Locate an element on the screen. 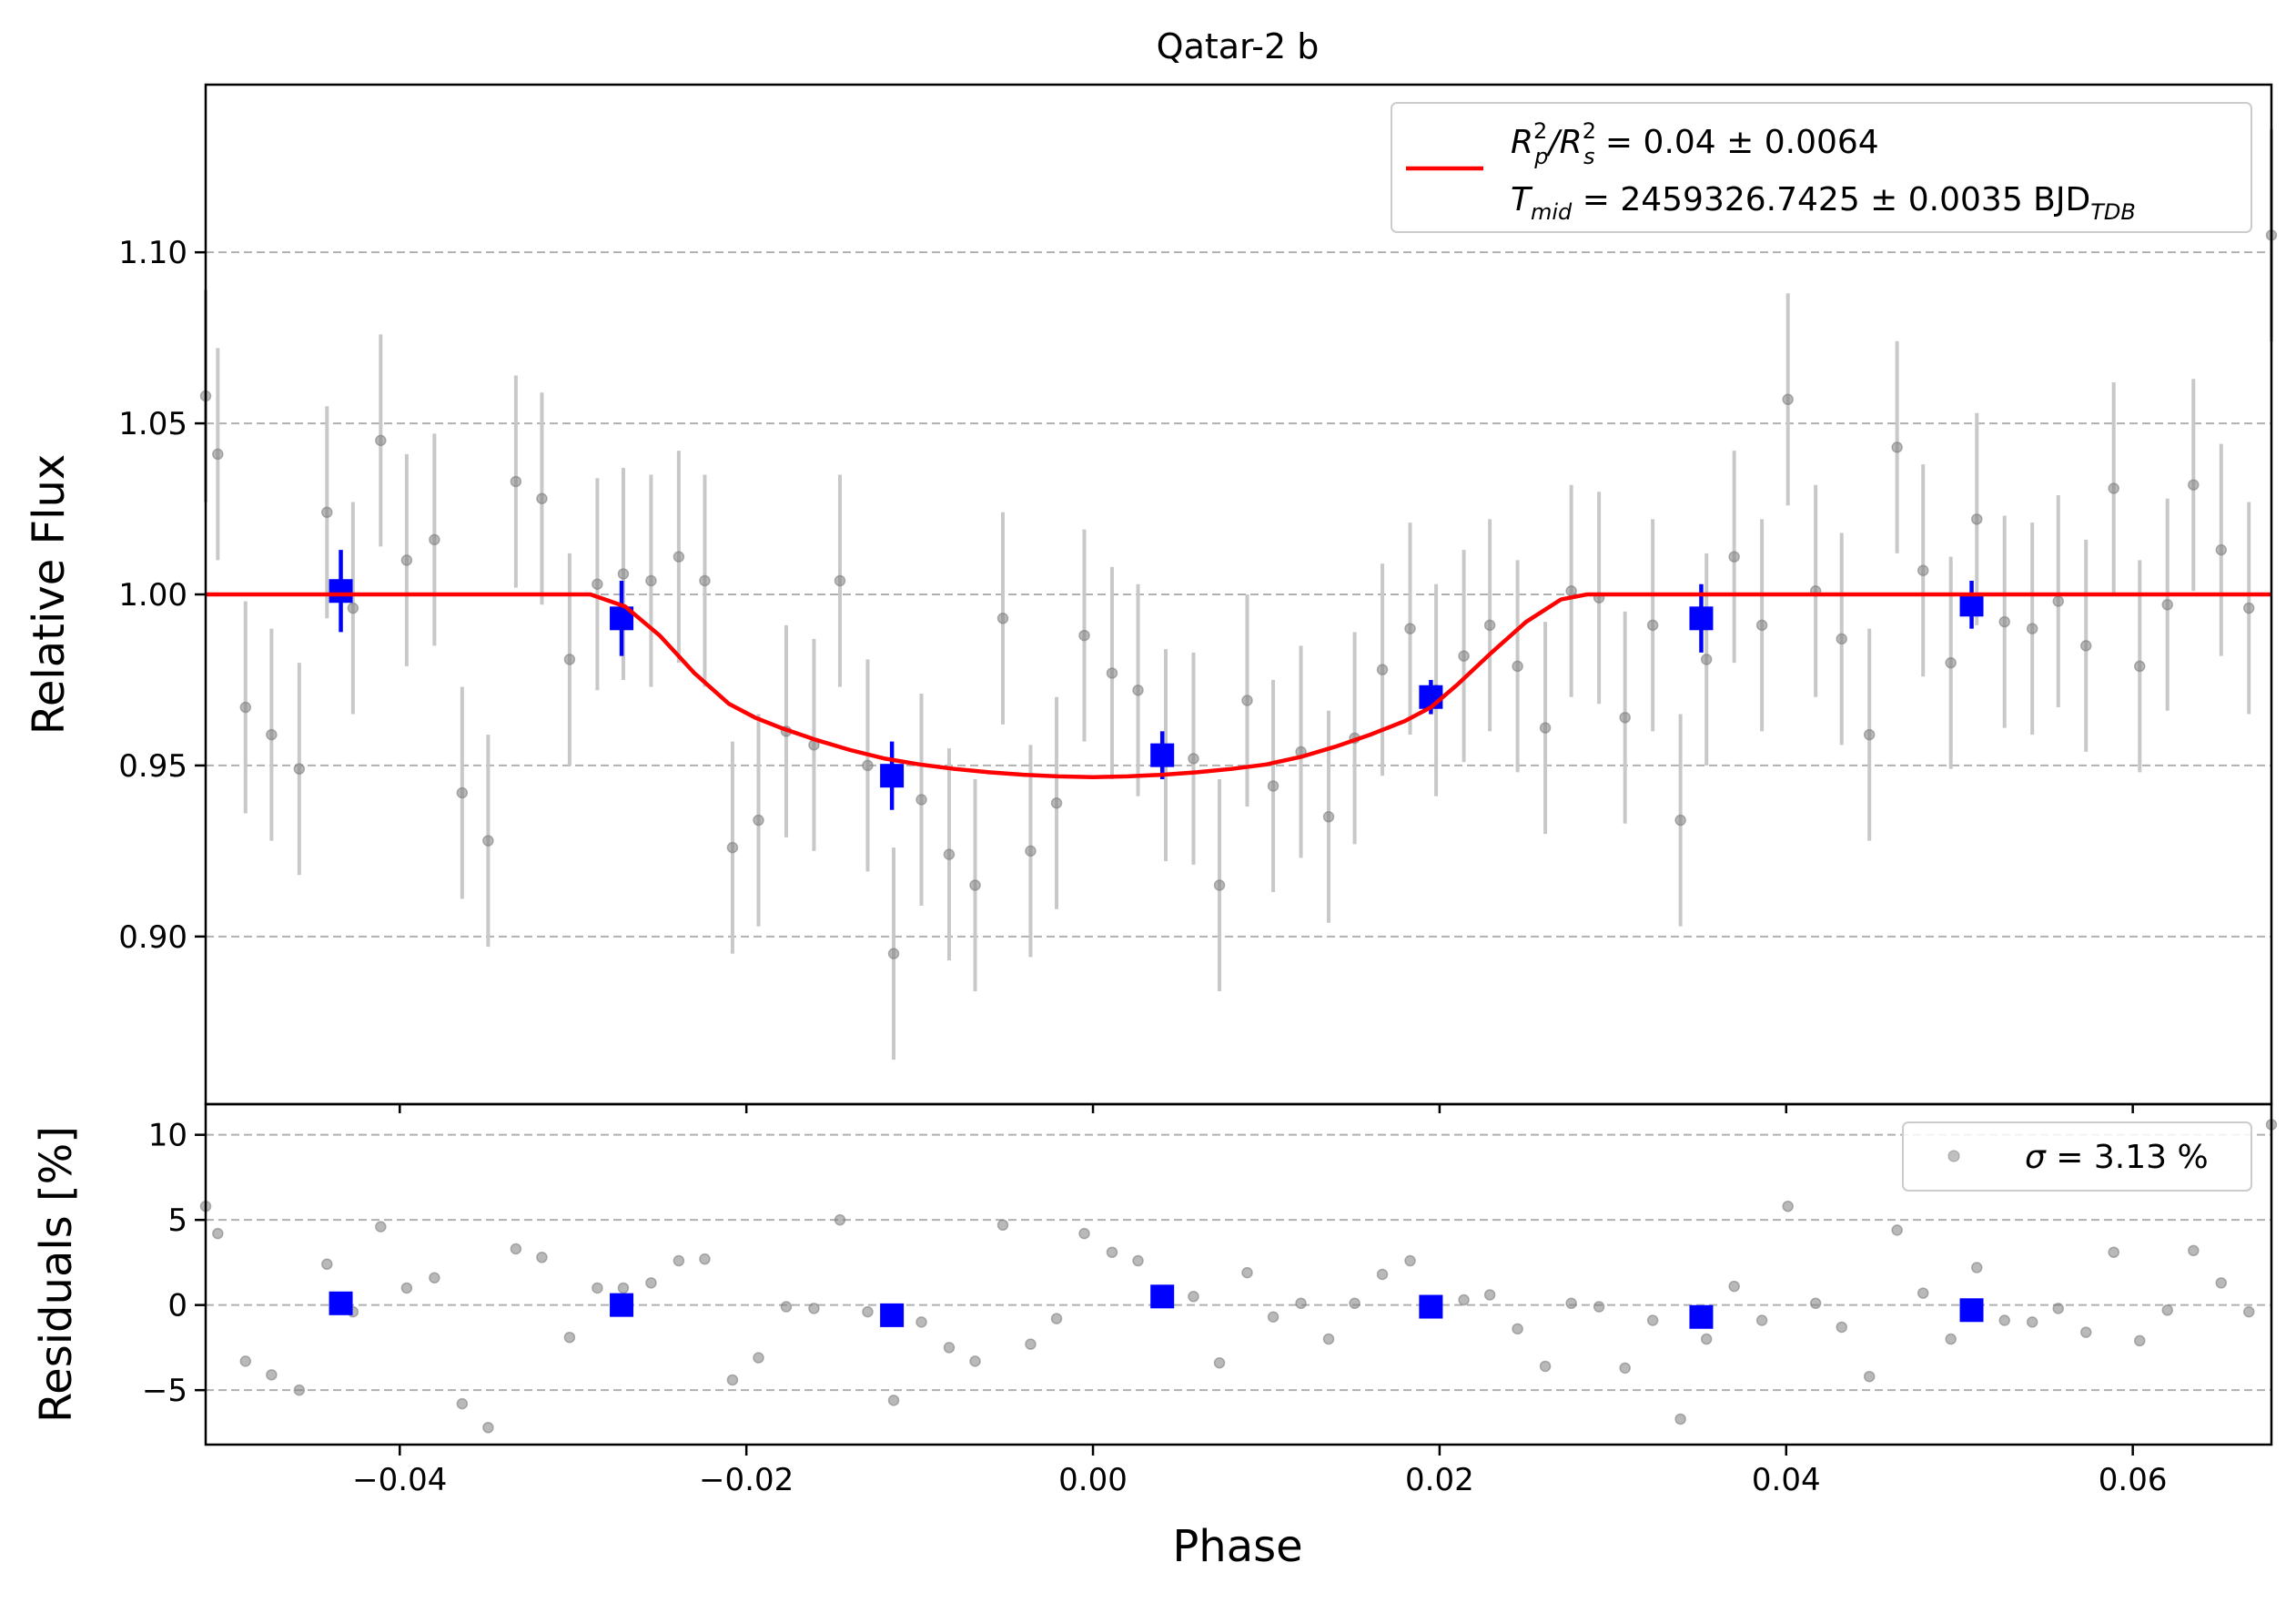 The height and width of the screenshot is (1603, 2296). transit-model-line is located at coordinates (1239, 685).